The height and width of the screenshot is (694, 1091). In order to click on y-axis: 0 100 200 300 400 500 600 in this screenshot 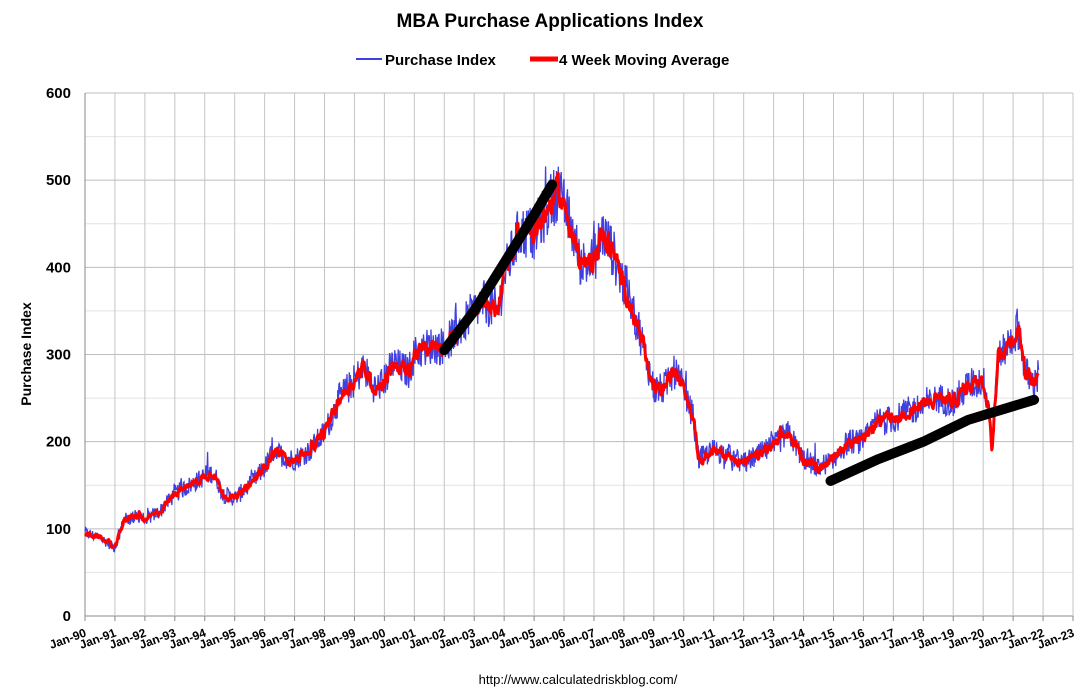, I will do `click(58, 355)`.